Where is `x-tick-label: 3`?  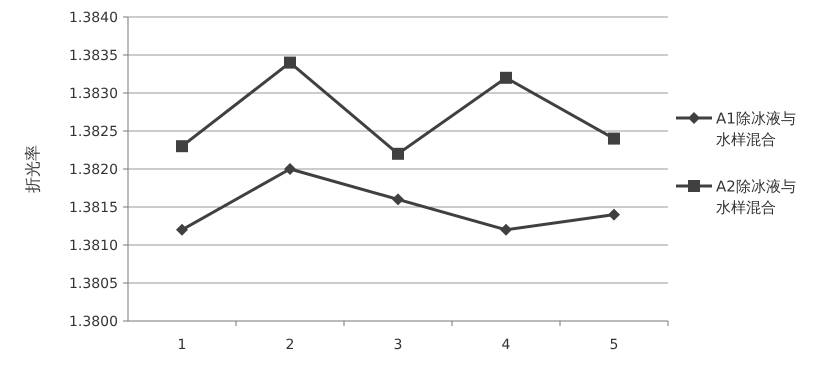 x-tick-label: 3 is located at coordinates (398, 345).